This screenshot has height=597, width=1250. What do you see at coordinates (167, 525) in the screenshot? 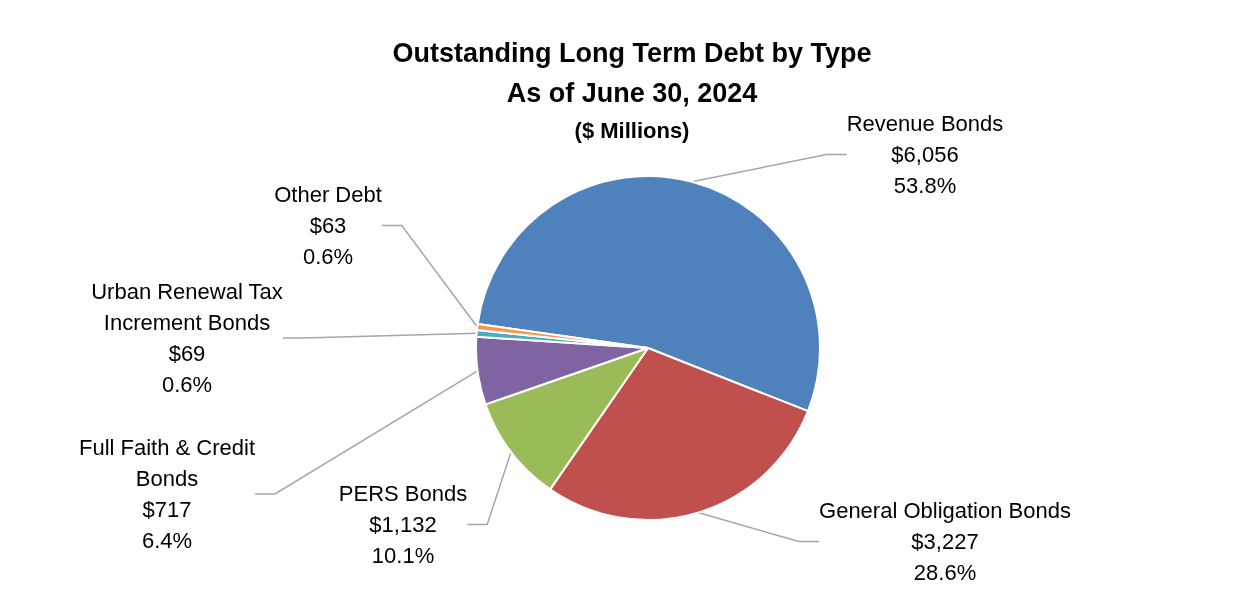
I see `data-label: $717 6.4%` at bounding box center [167, 525].